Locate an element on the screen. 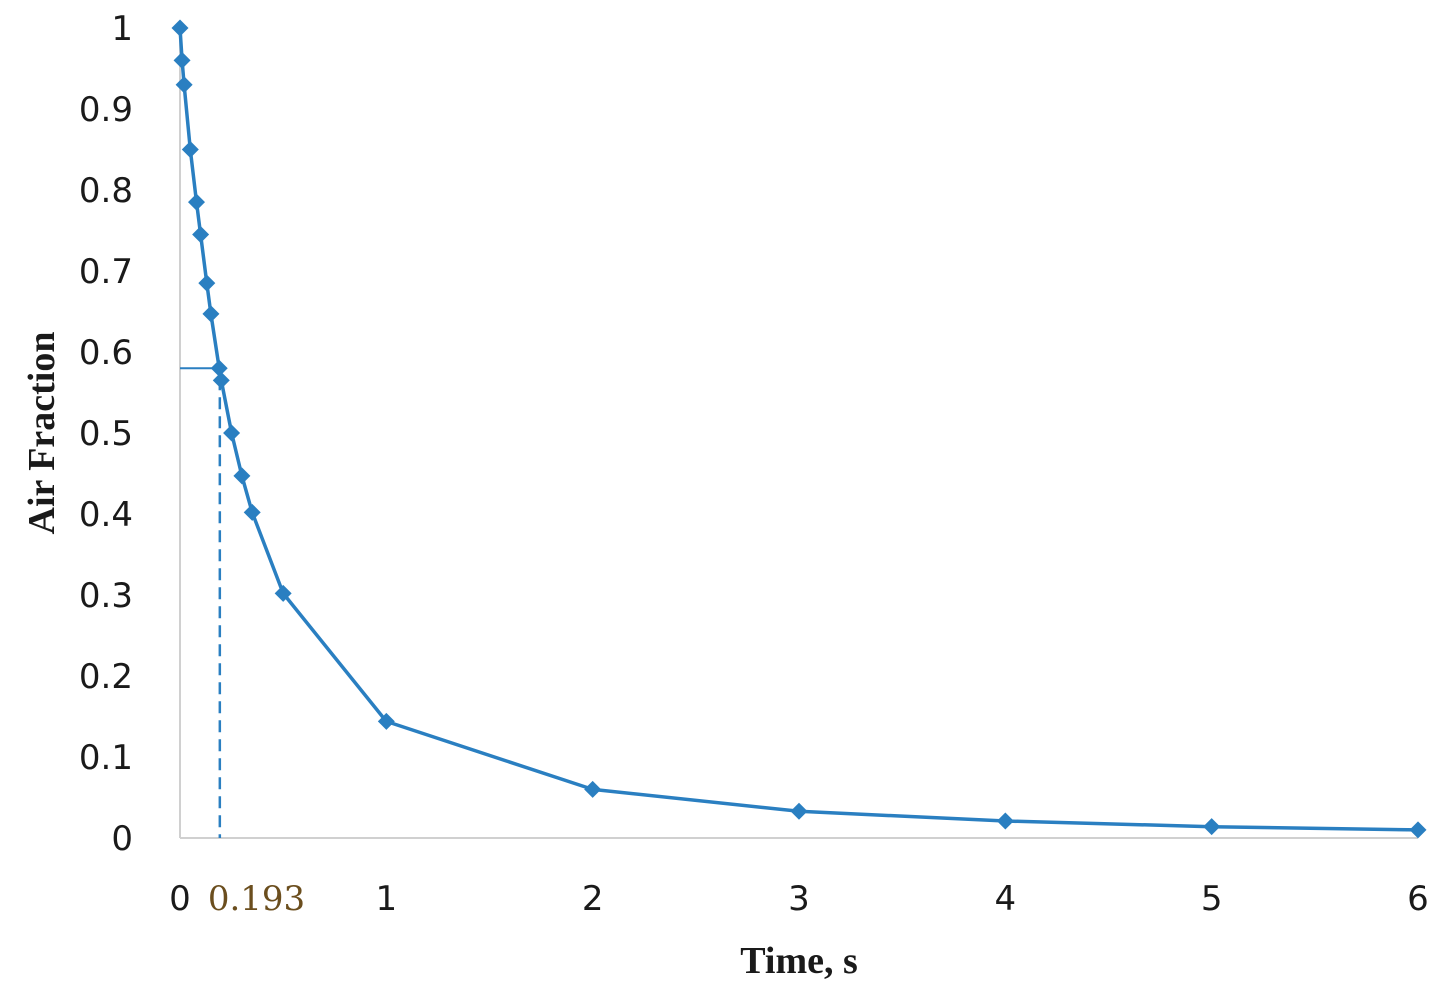 The image size is (1446, 993). y-tick-label: 0.4 is located at coordinates (106, 515).